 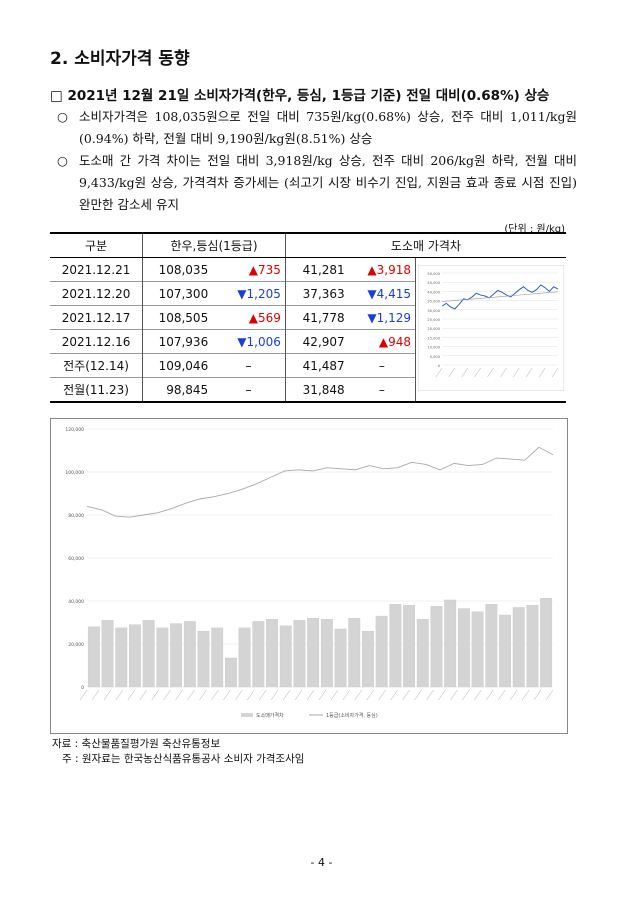 I want to click on y-tick-label: 100,000, so click(x=74, y=473).